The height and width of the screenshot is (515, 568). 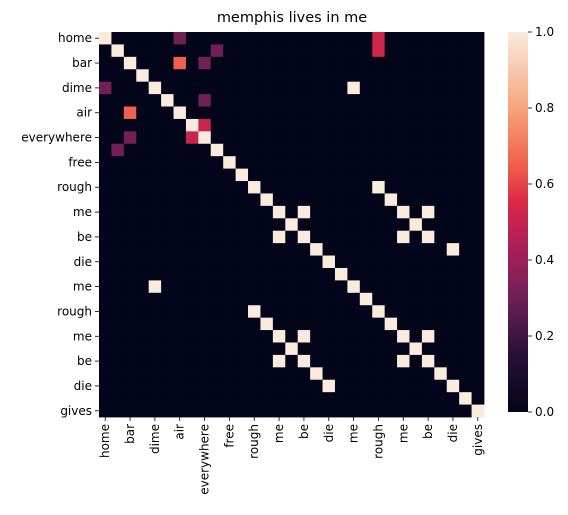 What do you see at coordinates (453, 433) in the screenshot?
I see `x-tick-label: die` at bounding box center [453, 433].